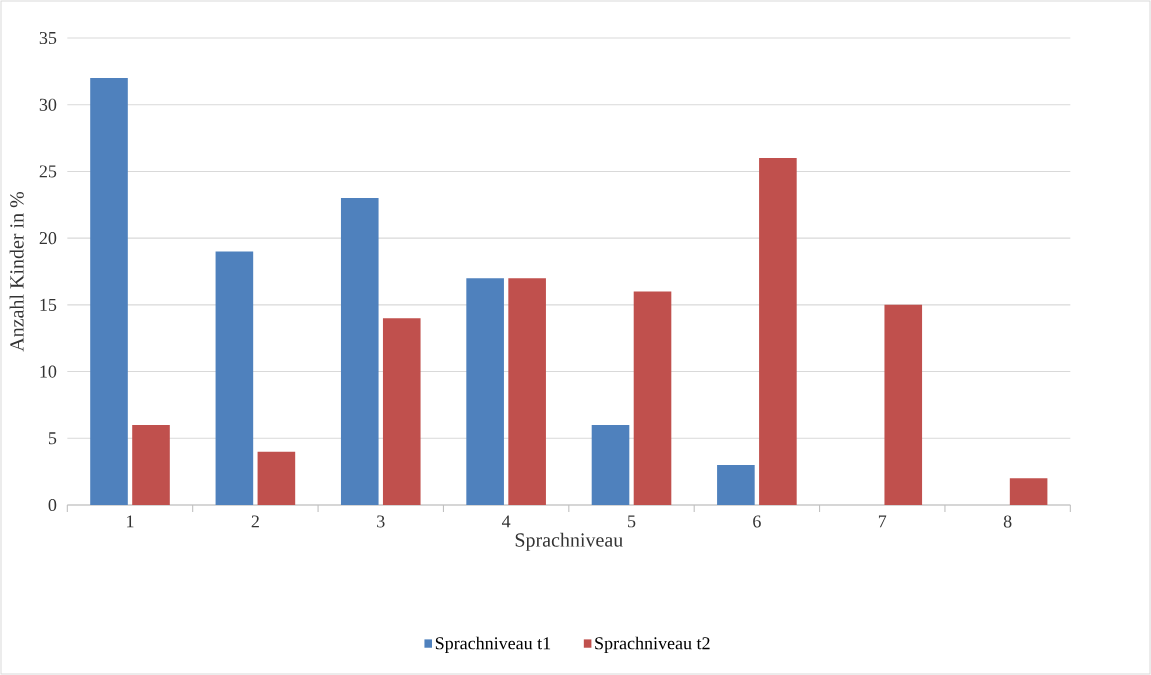 The image size is (1151, 675). I want to click on y-tick-label: 20, so click(48, 238).